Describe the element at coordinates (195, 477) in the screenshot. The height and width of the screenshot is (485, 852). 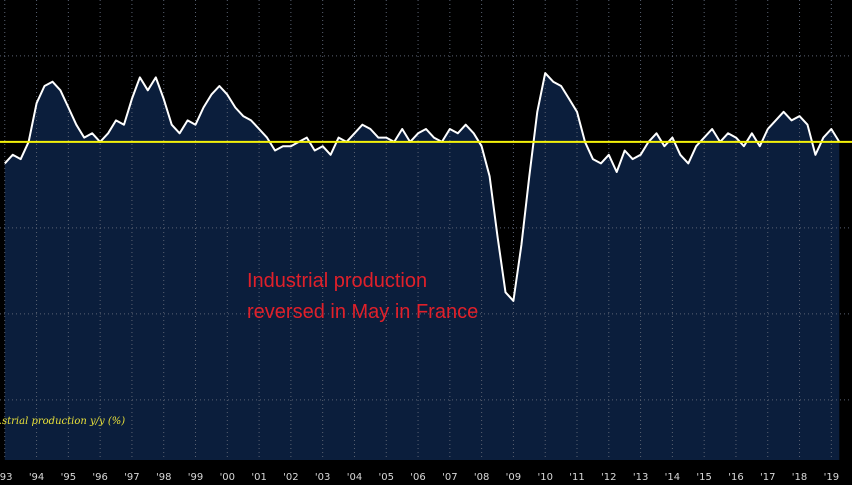
I see `x-tick-label: '99` at that location.